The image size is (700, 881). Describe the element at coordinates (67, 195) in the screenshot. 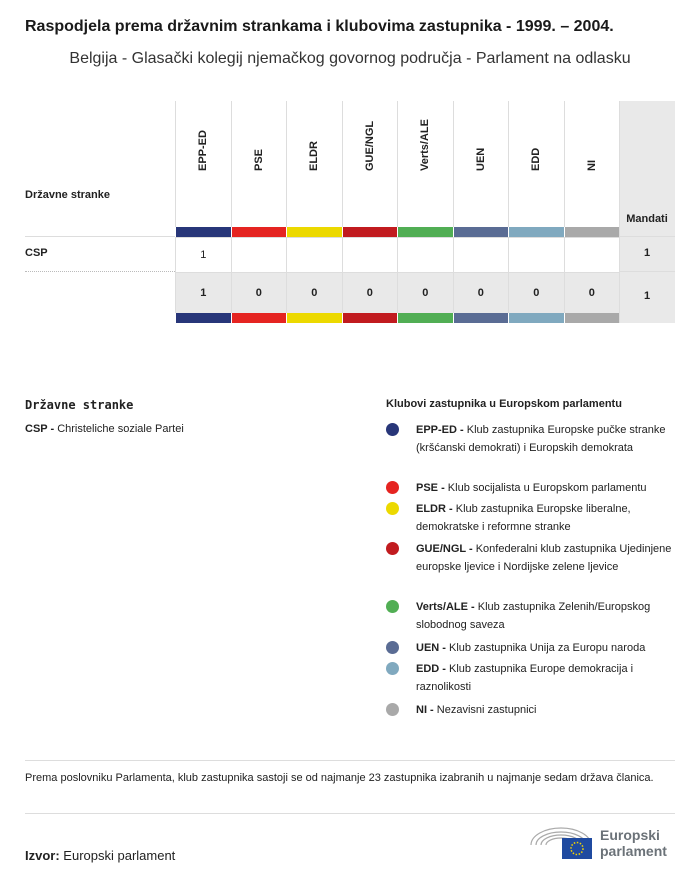

I see `row-header: Državne stranke` at that location.